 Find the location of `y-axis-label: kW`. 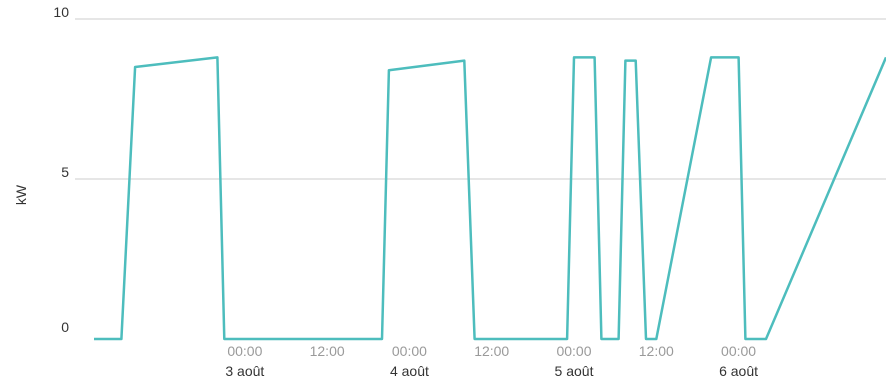

y-axis-label: kW is located at coordinates (21, 194).